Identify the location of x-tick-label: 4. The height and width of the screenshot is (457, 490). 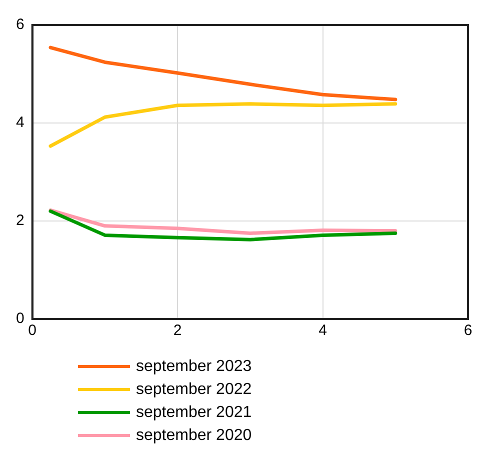
(322, 331).